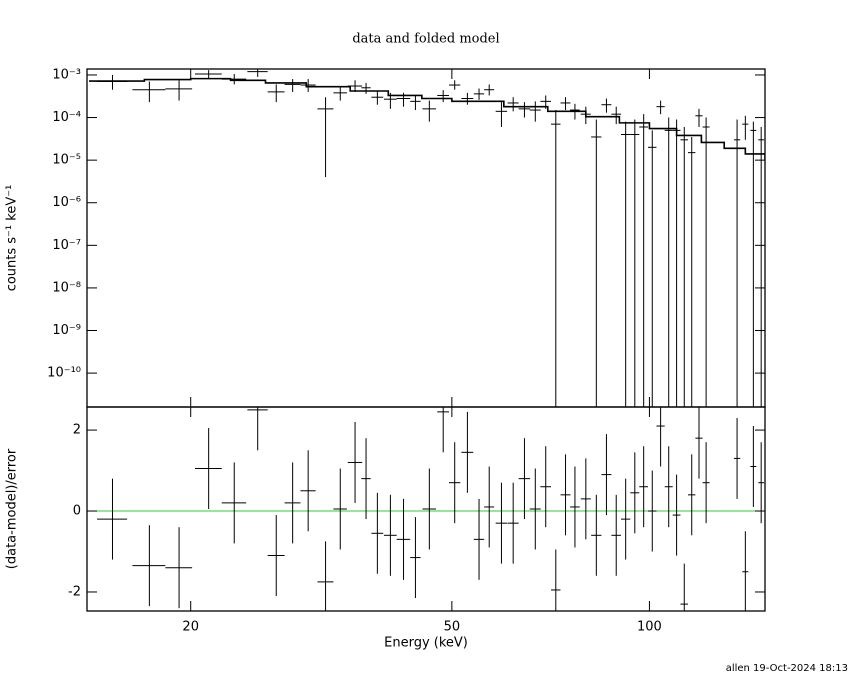 The image size is (850, 684). Describe the element at coordinates (66, 245) in the screenshot. I see `y-tick-label: 10⁻⁷` at that location.